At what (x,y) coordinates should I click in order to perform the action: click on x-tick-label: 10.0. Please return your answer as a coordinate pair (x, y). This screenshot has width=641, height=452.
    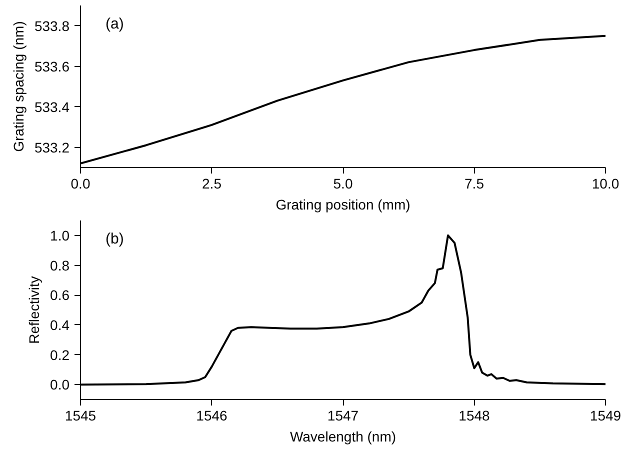
    Looking at the image, I should click on (606, 184).